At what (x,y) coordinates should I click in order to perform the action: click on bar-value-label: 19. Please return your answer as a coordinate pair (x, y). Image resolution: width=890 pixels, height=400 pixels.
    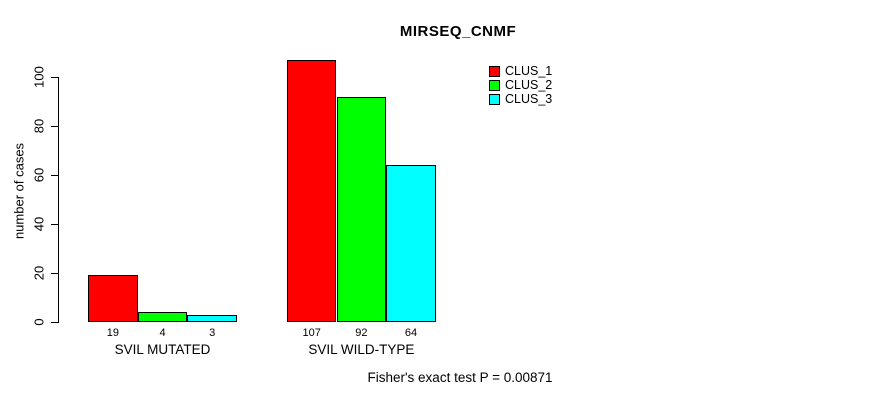
    Looking at the image, I should click on (112, 333).